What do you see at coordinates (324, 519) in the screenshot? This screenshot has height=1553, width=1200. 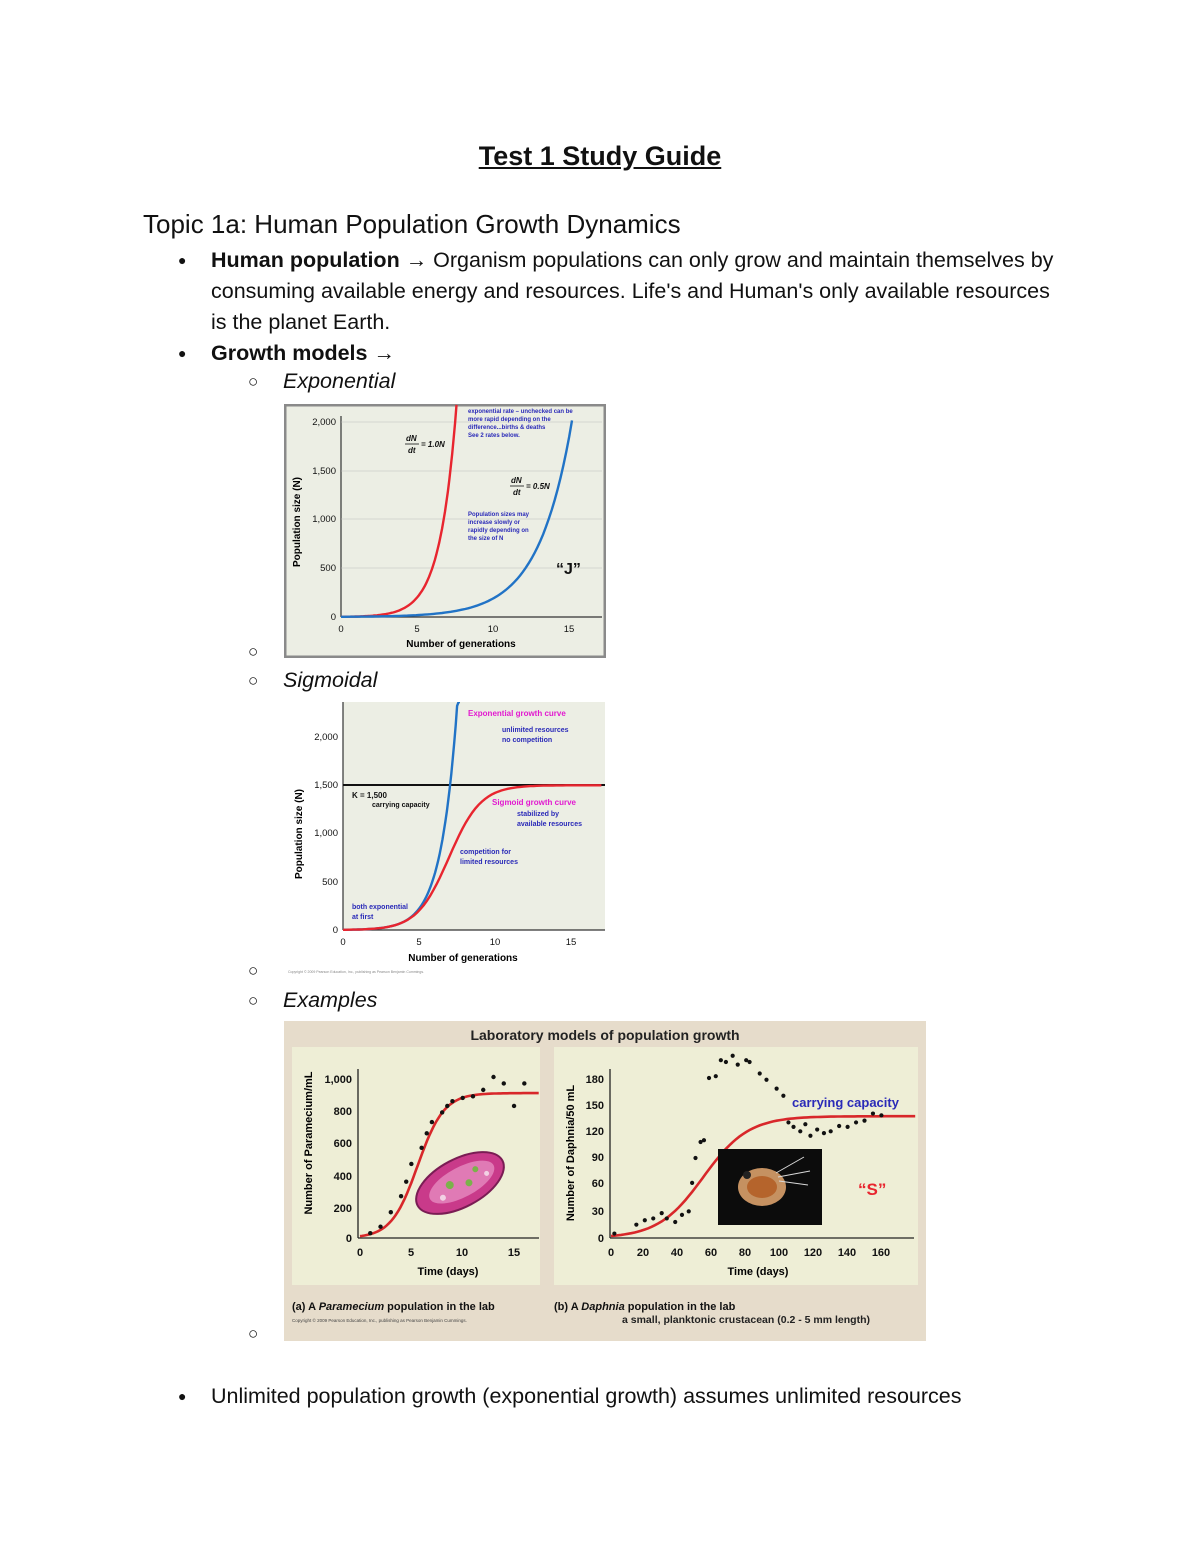 I see `y-tick: 1,000` at bounding box center [324, 519].